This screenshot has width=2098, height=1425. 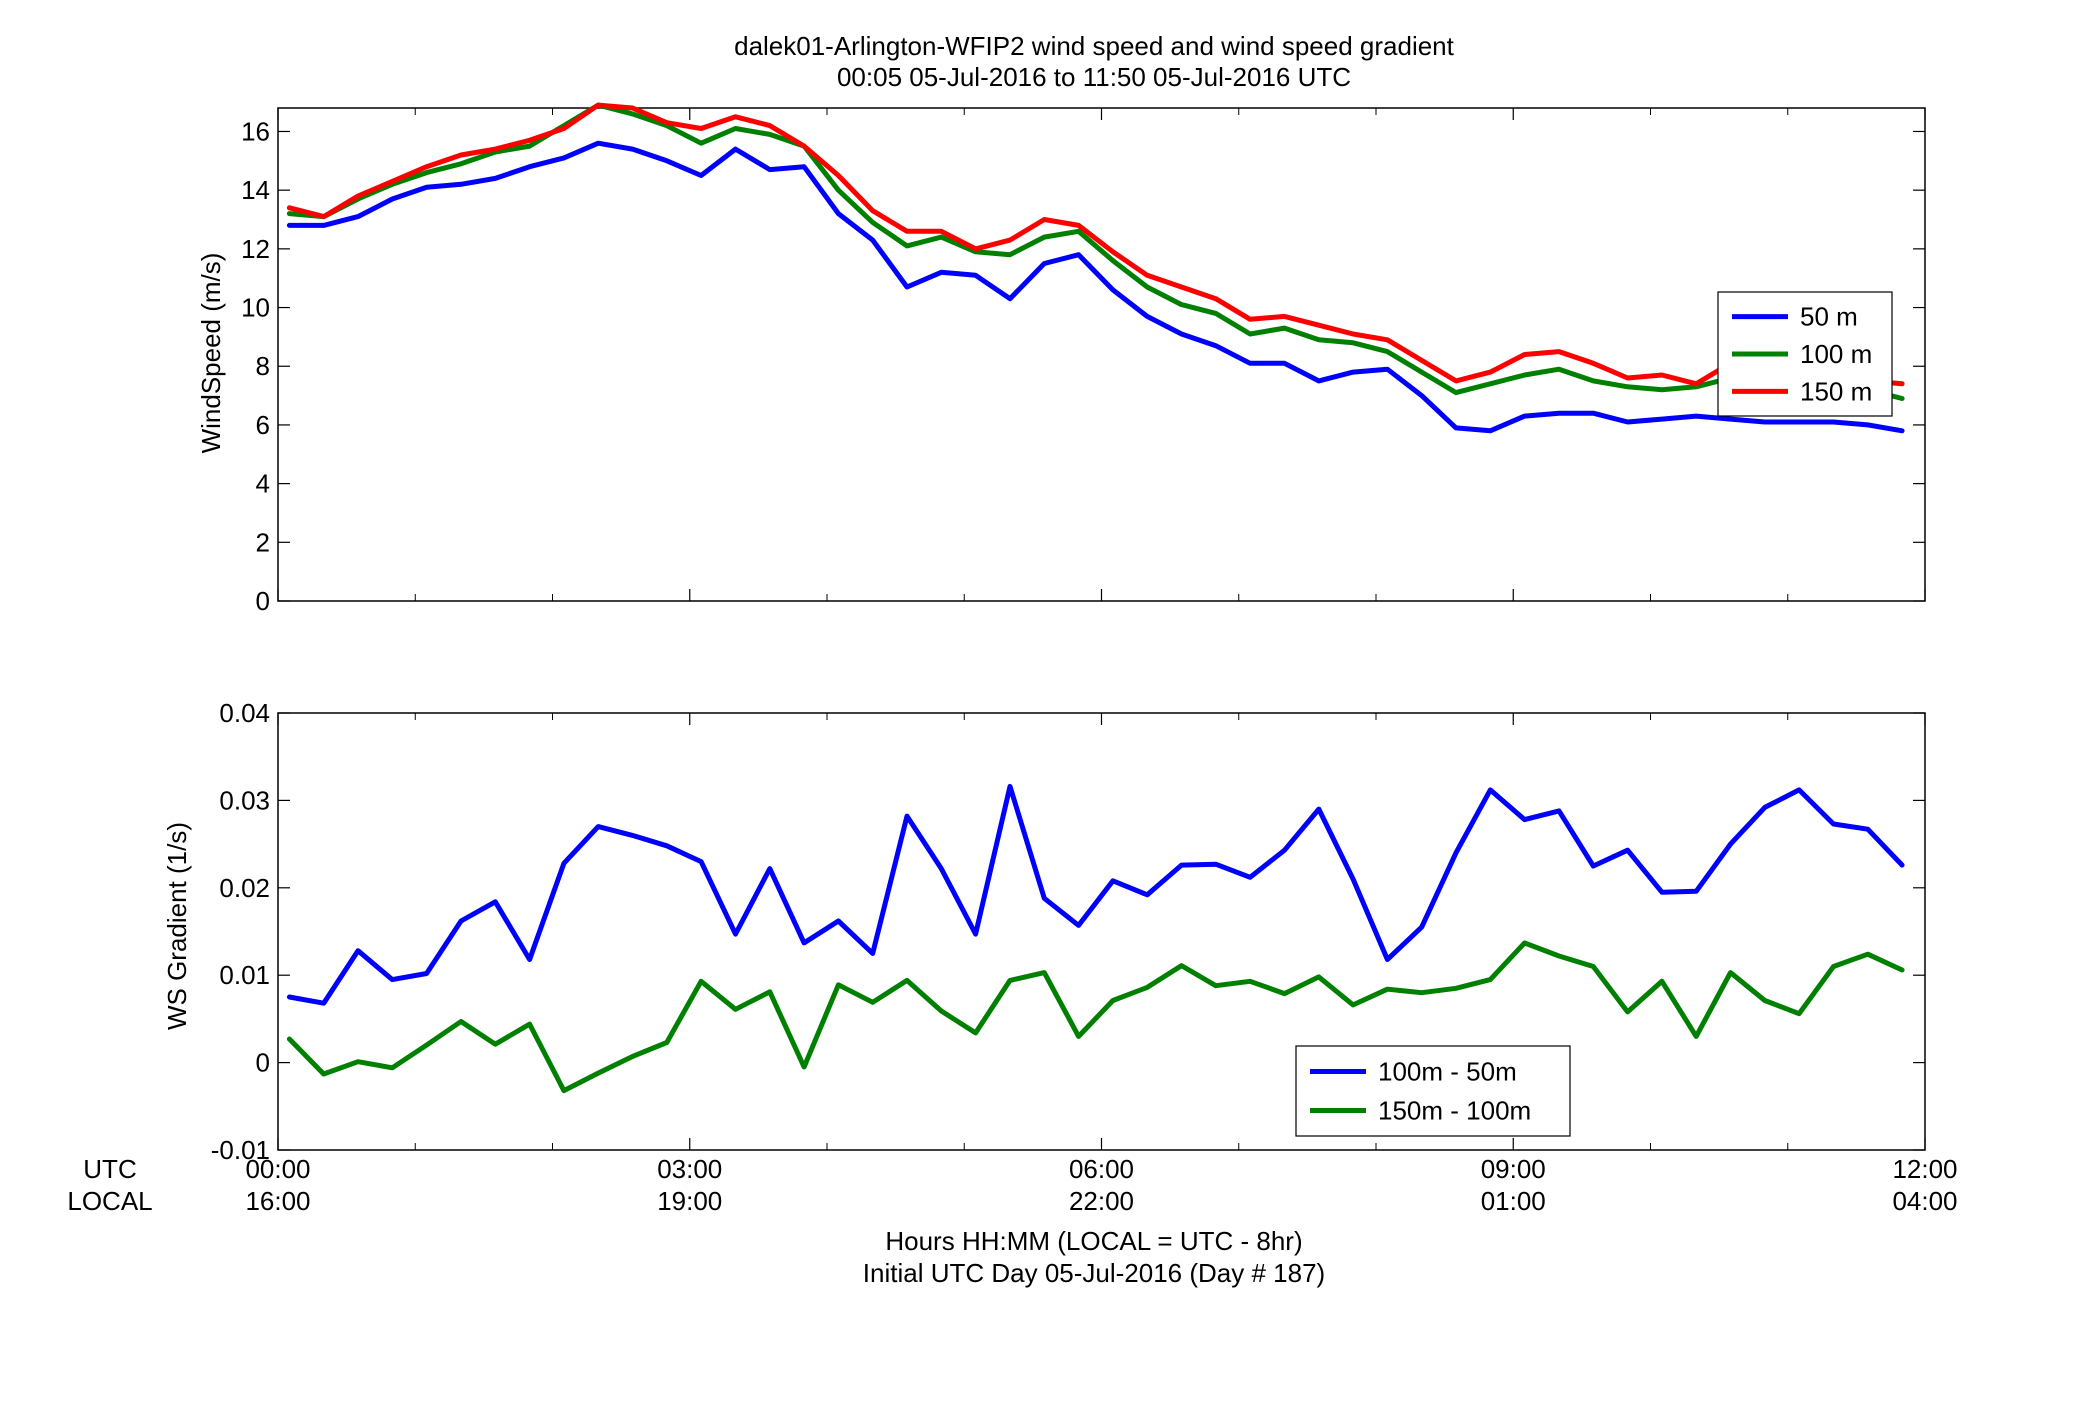 What do you see at coordinates (263, 366) in the screenshot?
I see `y-tick-label: 8` at bounding box center [263, 366].